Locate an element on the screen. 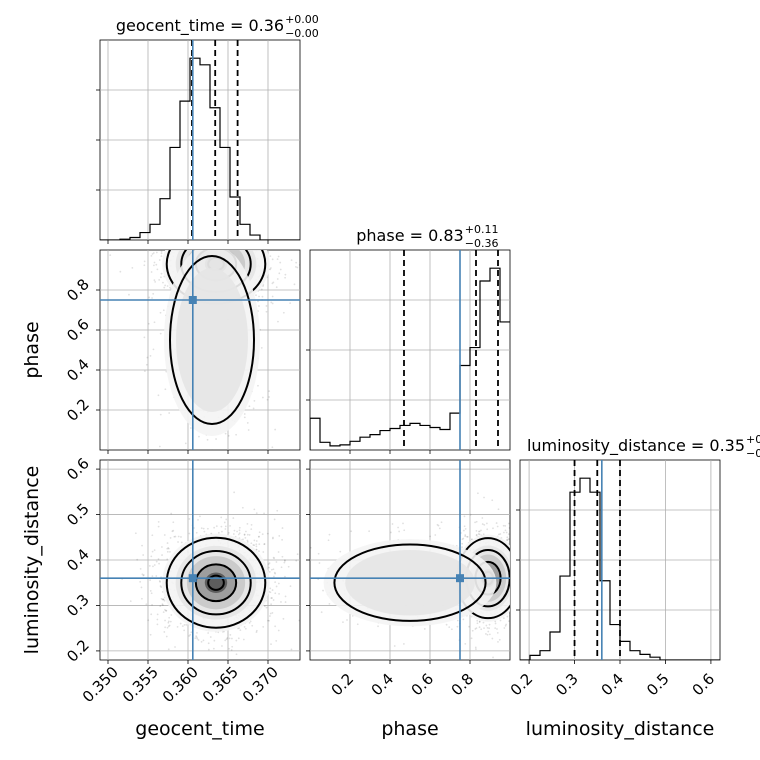 Image resolution: width=760 pixels, height=760 pixels. title-upper-error: +0.05 is located at coordinates (753, 439).